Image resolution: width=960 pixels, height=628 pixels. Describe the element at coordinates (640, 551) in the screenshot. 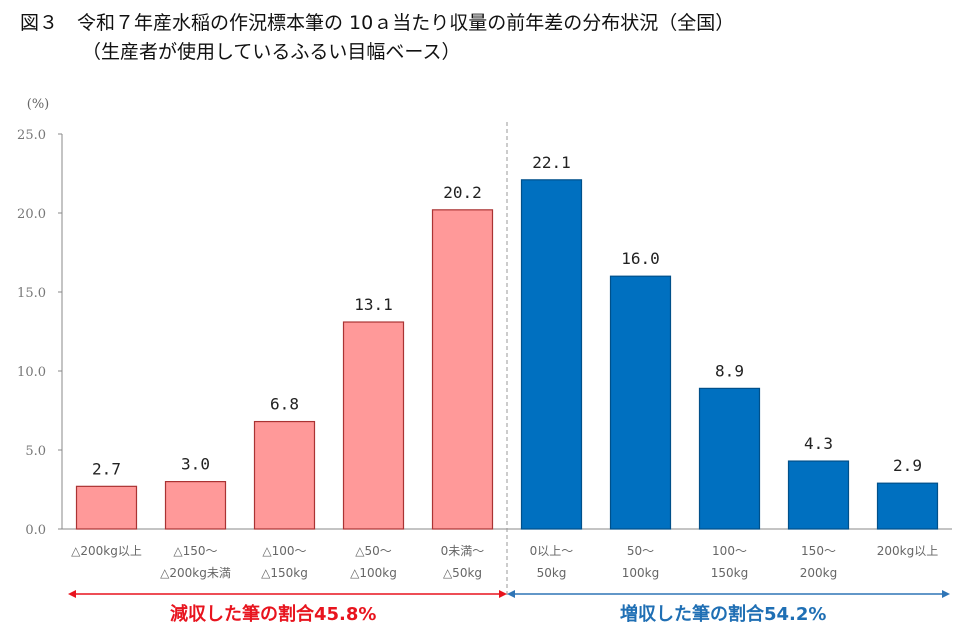

I see `x-tick-label: 50～` at that location.